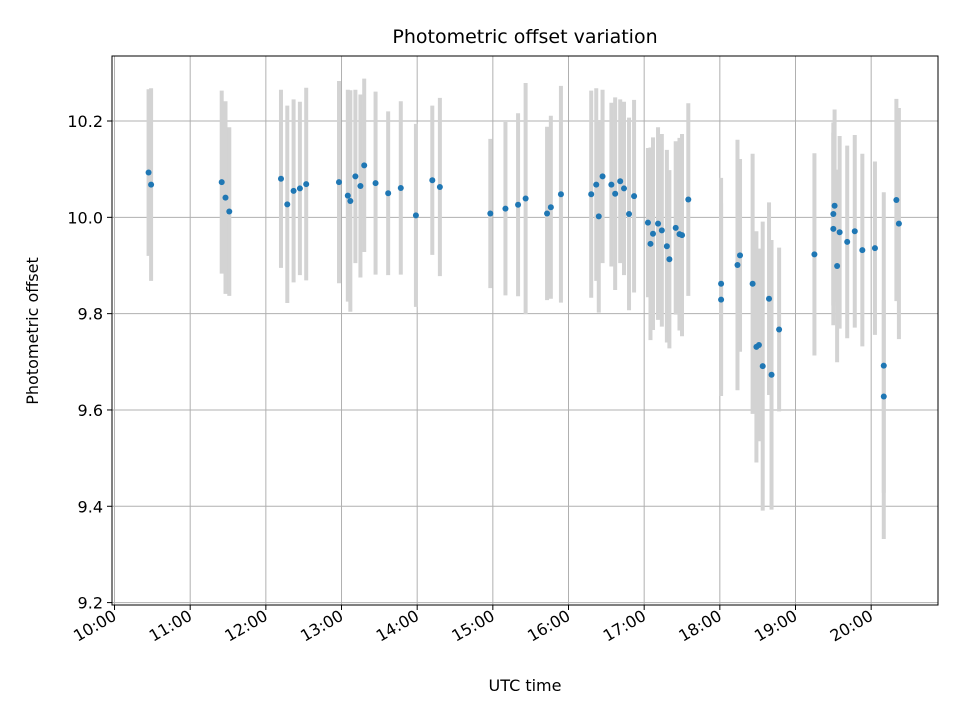  What do you see at coordinates (89, 362) in the screenshot?
I see `y-axis-ticks: 9.2 9.4 9.6 9.8 10.0 10.2` at bounding box center [89, 362].